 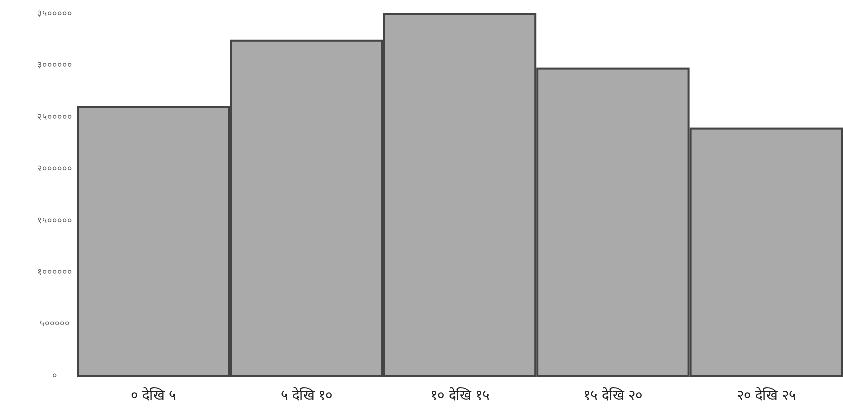 I want to click on y-tick-label: २००००००, so click(x=55, y=169).